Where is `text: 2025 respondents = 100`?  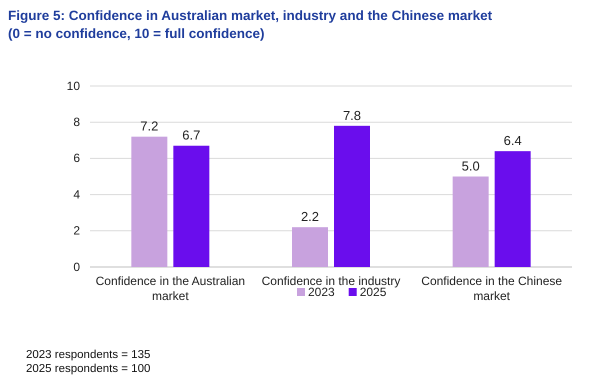
text: 2025 respondents = 100 is located at coordinates (88, 369).